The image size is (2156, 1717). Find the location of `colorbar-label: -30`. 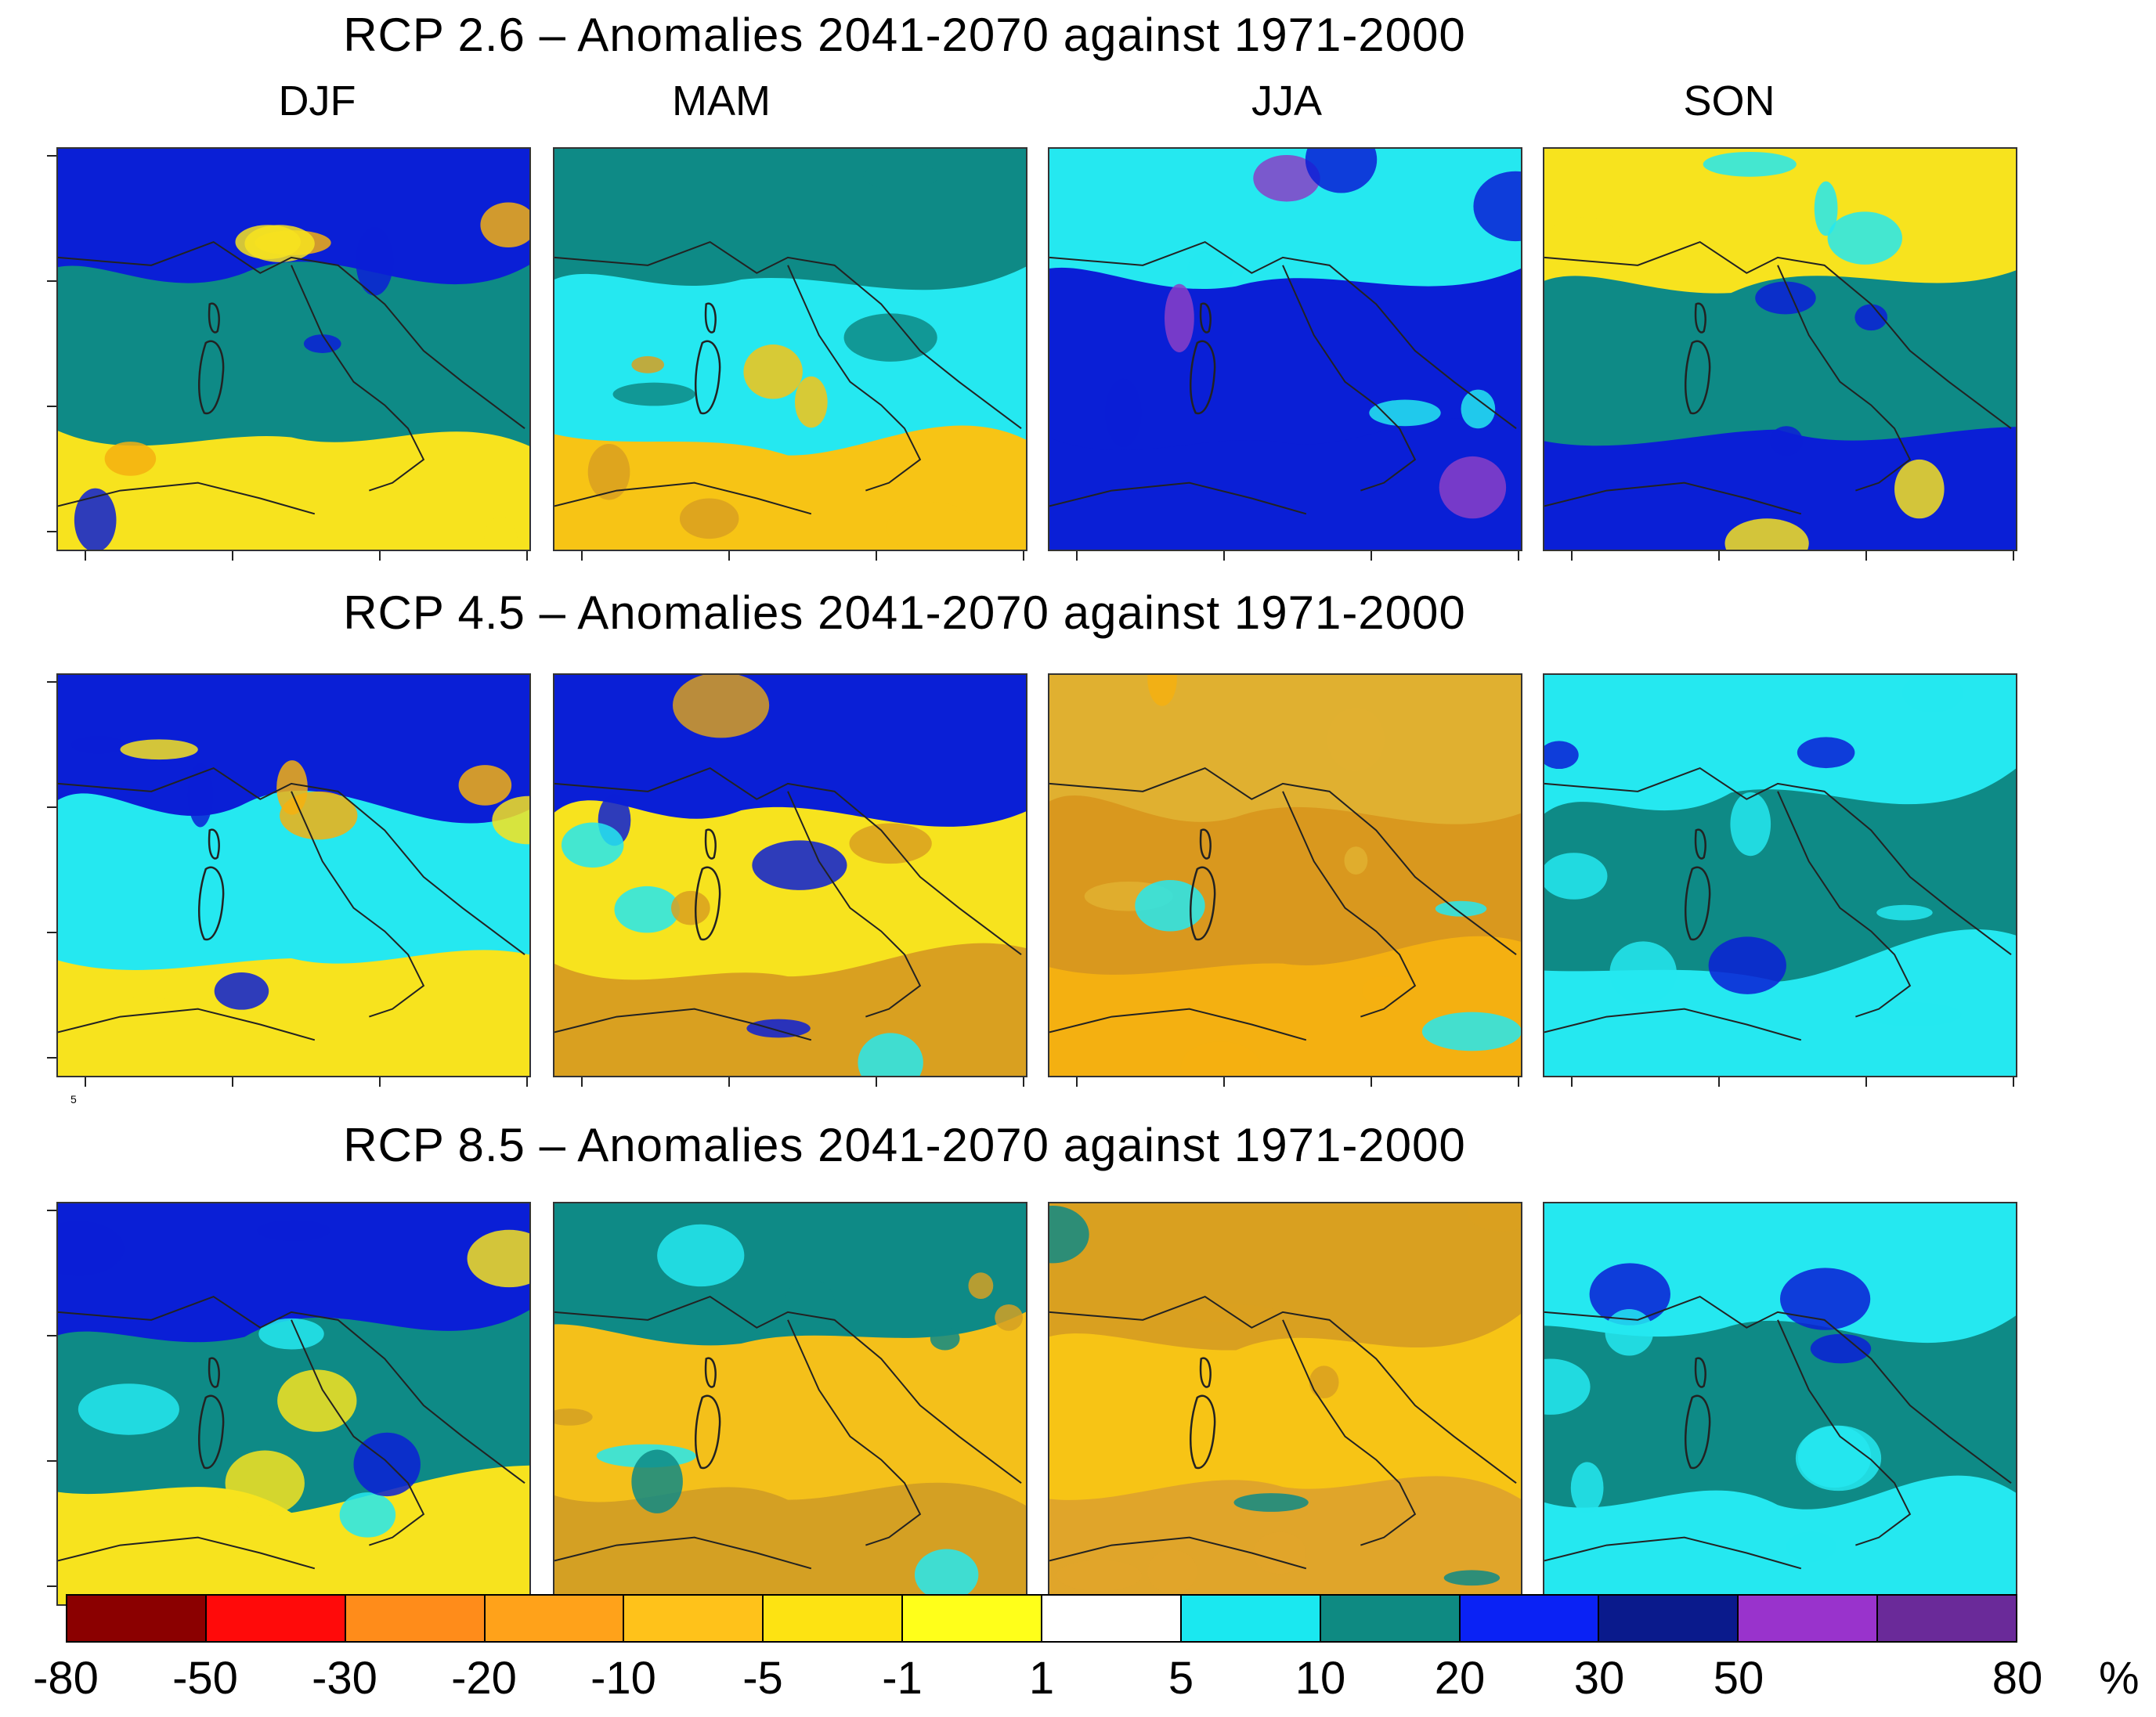

colorbar-label: -30 is located at coordinates (345, 1678).